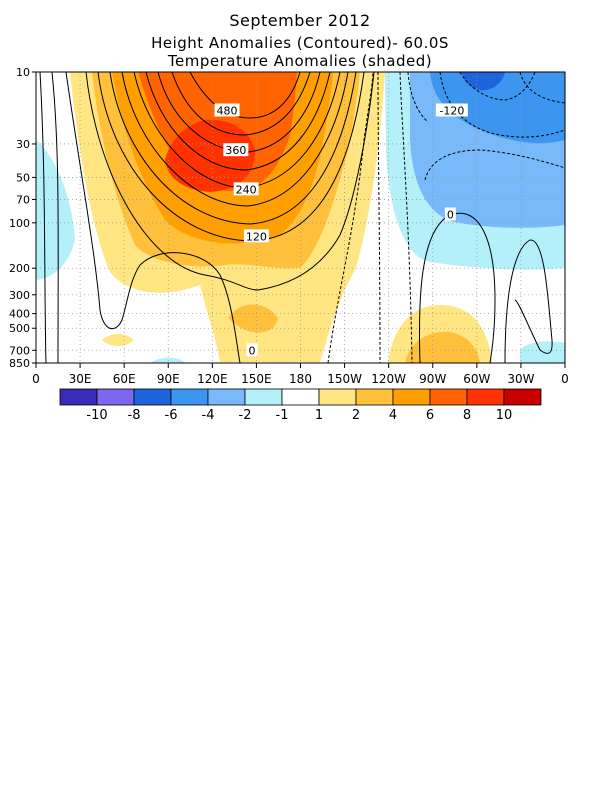  What do you see at coordinates (388, 379) in the screenshot?
I see `x-tick-label: 120W` at bounding box center [388, 379].